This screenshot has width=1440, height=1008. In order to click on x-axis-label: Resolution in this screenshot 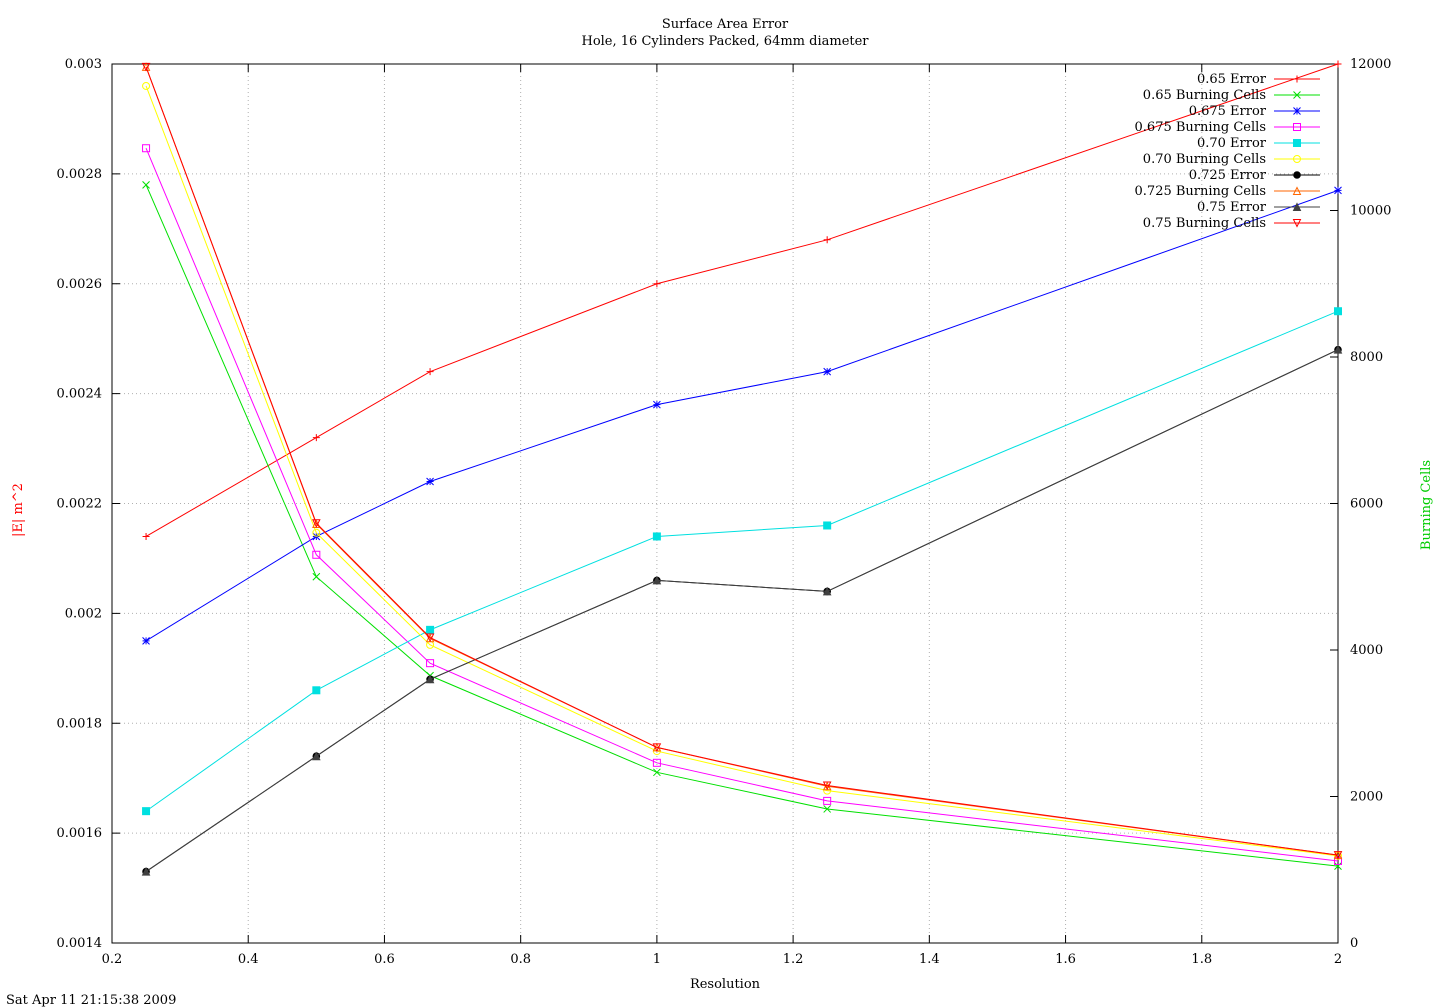, I will do `click(725, 984)`.